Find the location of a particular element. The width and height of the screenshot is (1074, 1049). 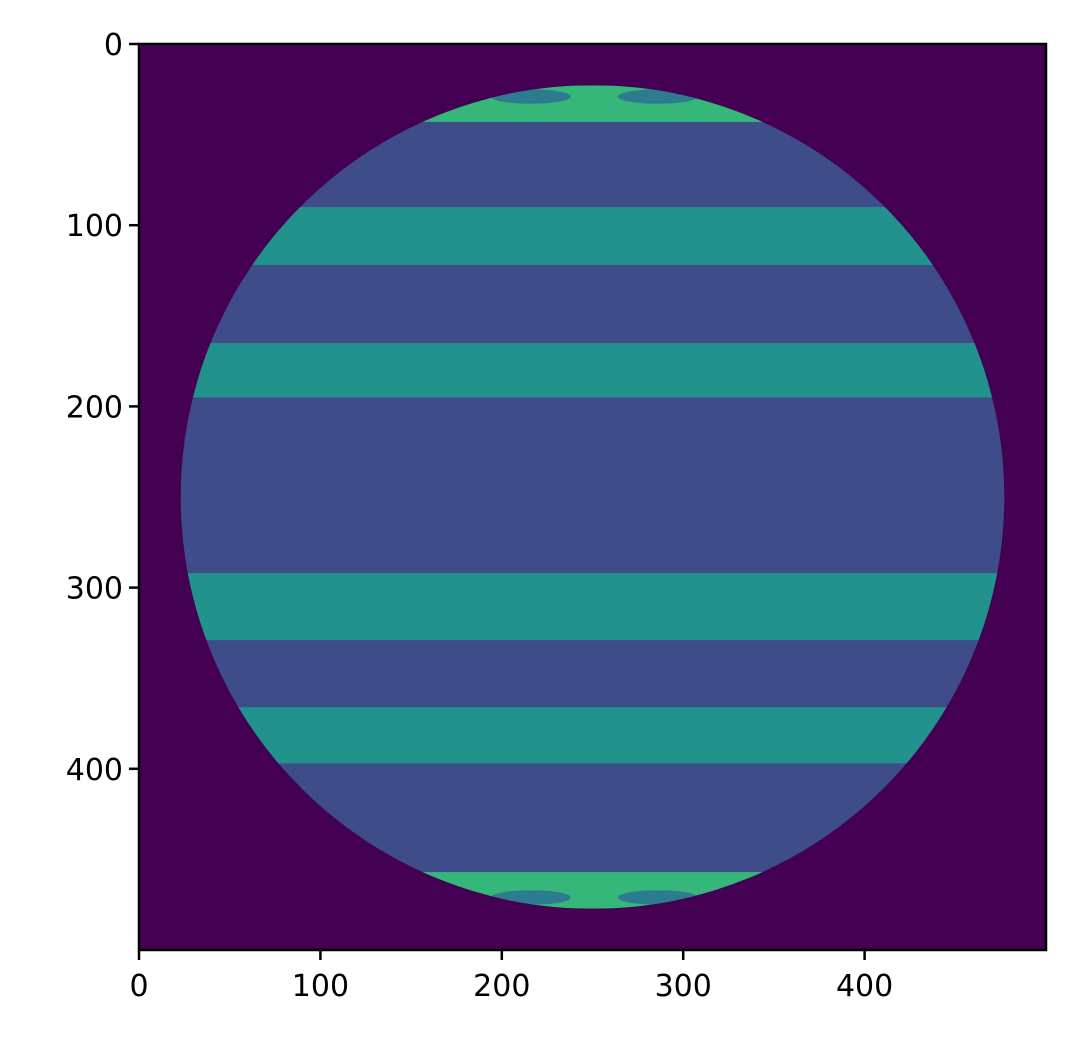

y-tick-label: 200 is located at coordinates (94, 407).